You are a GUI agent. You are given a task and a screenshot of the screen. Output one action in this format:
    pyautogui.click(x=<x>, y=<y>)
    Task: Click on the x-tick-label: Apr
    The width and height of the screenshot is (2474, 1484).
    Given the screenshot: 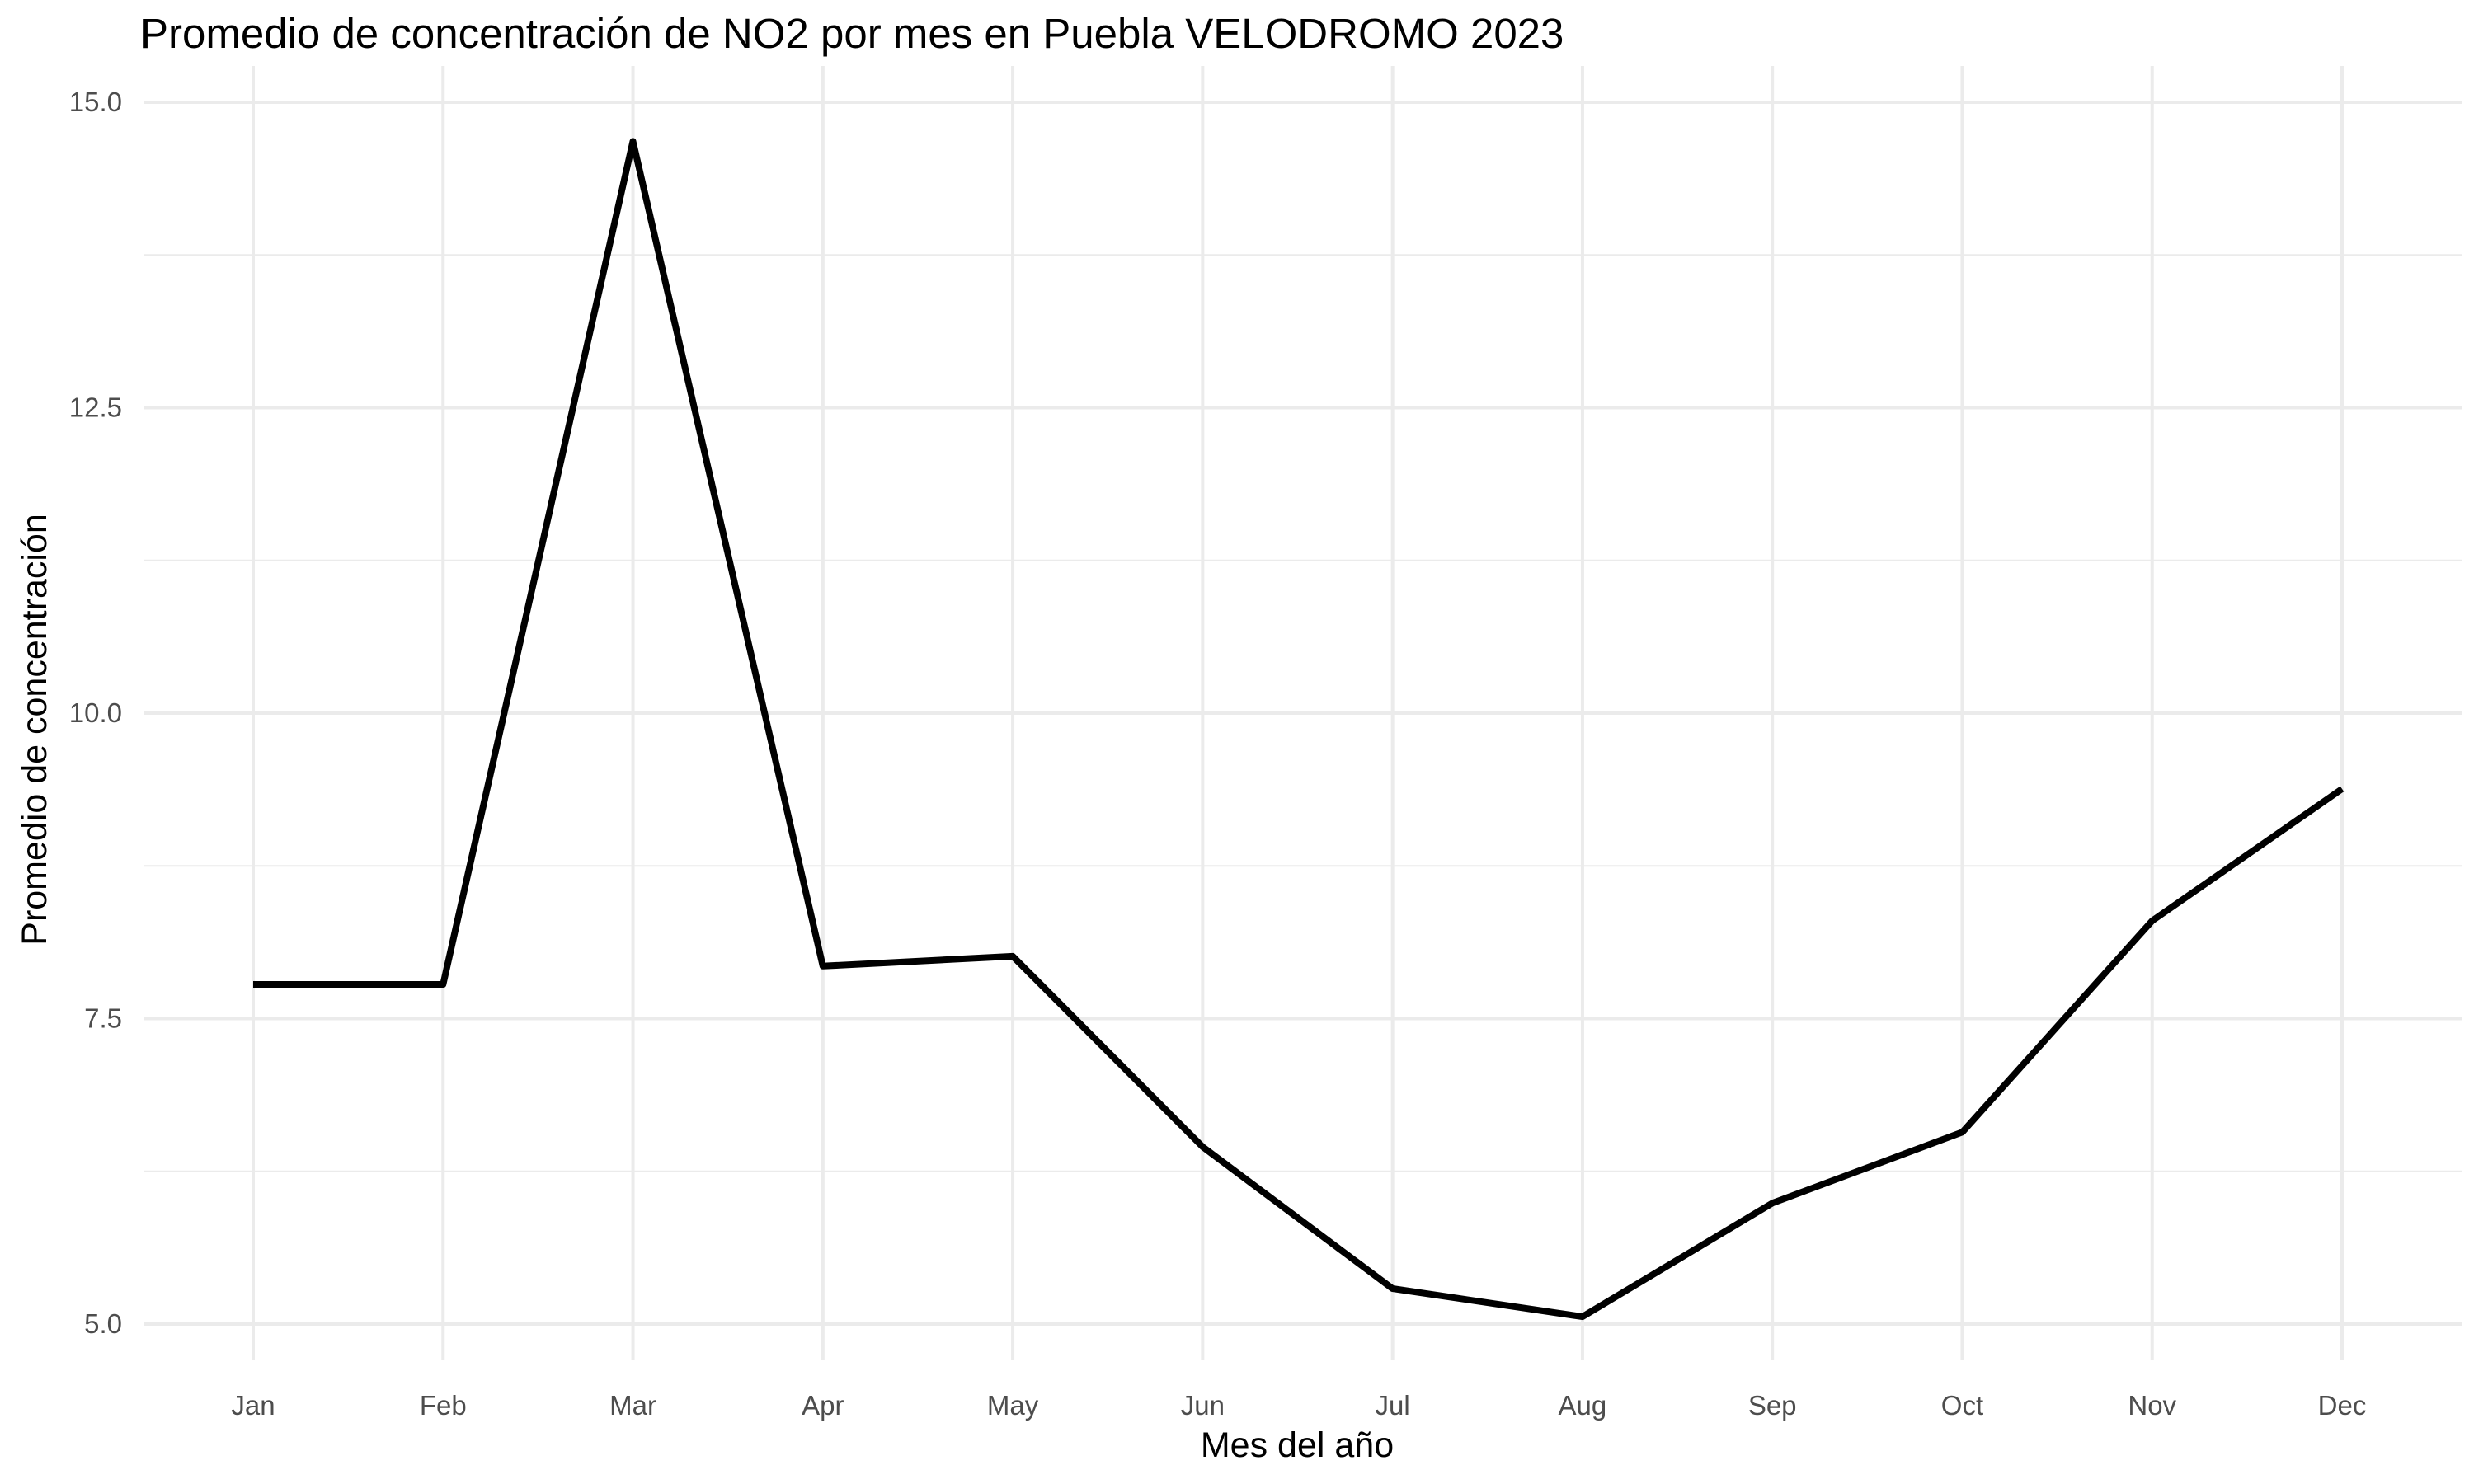 What is the action you would take?
    pyautogui.click(x=823, y=1405)
    